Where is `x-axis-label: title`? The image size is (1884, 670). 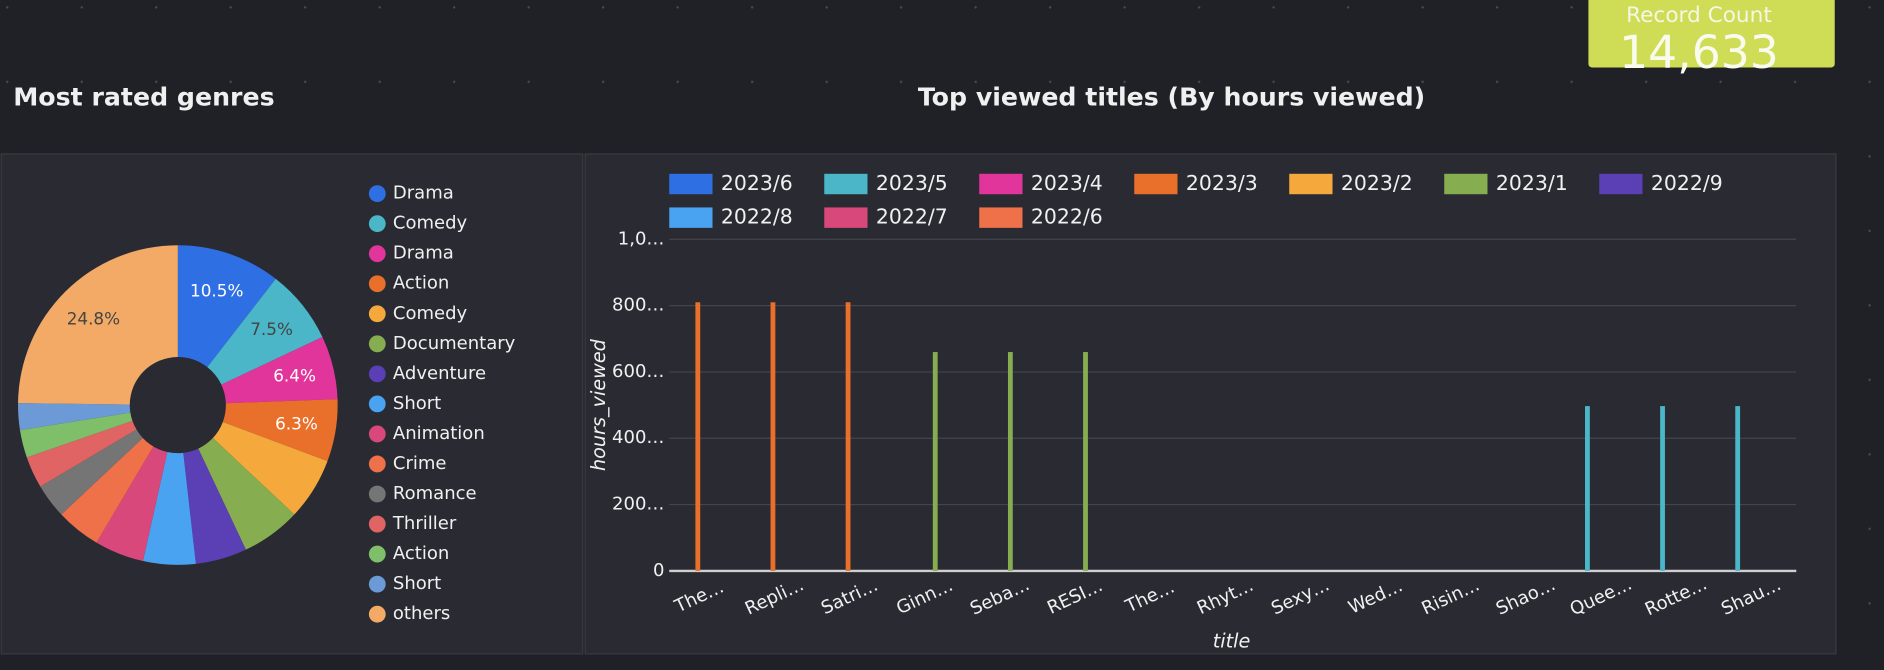
x-axis-label: title is located at coordinates (1232, 640).